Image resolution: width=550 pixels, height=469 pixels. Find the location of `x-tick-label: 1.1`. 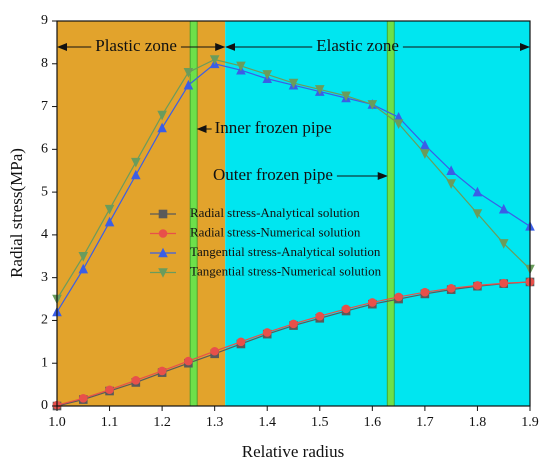

x-tick-label: 1.1 is located at coordinates (110, 422).